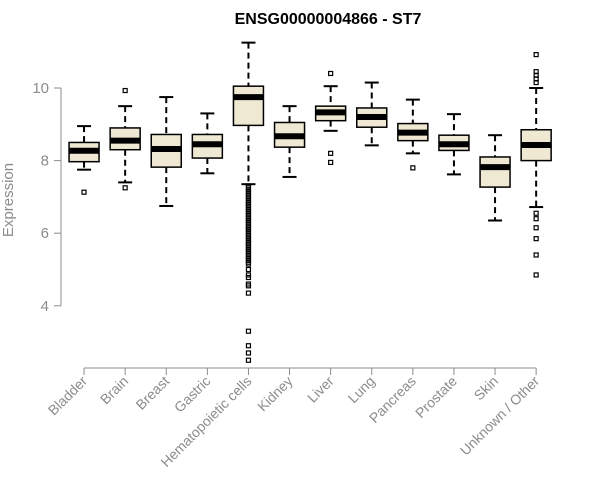  What do you see at coordinates (45, 161) in the screenshot?
I see `y-tick-label: 8` at bounding box center [45, 161].